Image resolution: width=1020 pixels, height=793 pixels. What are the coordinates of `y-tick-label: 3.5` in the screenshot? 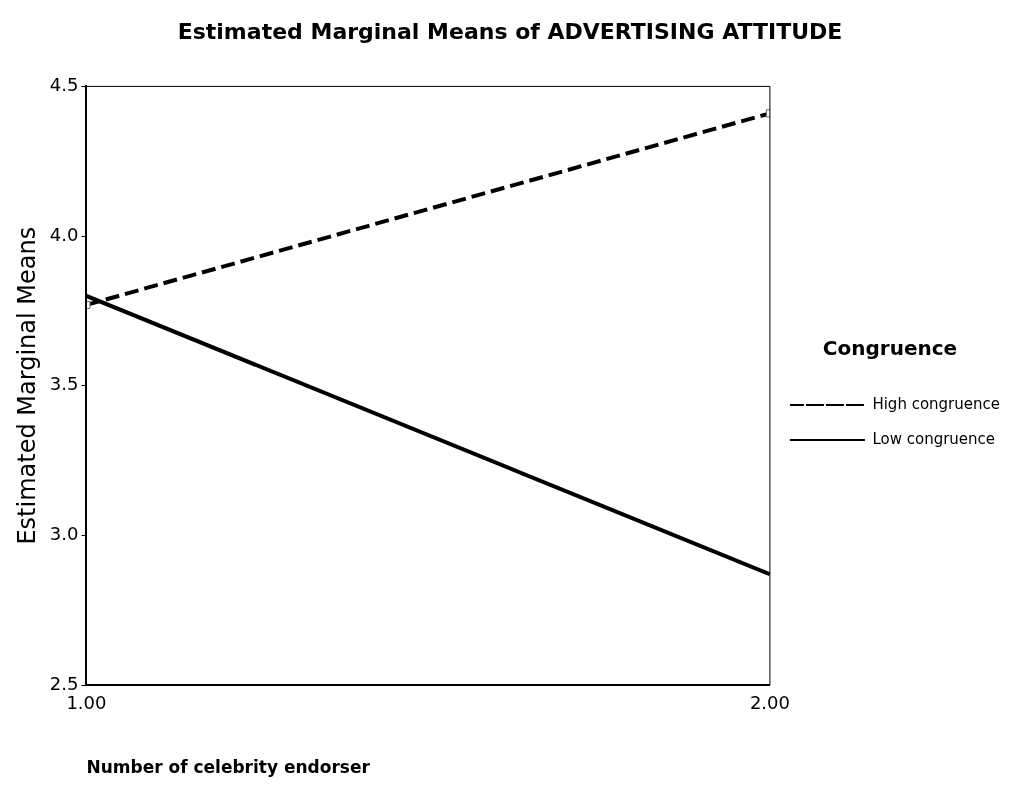 It's located at (64, 384).